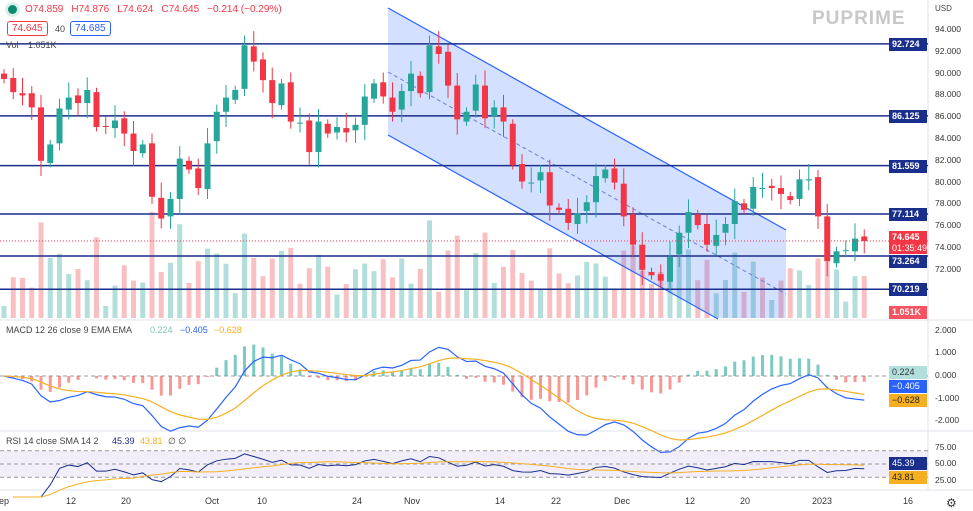 The width and height of the screenshot is (973, 511). What do you see at coordinates (951, 503) in the screenshot?
I see `settings-gear-icon: ⚙` at bounding box center [951, 503].